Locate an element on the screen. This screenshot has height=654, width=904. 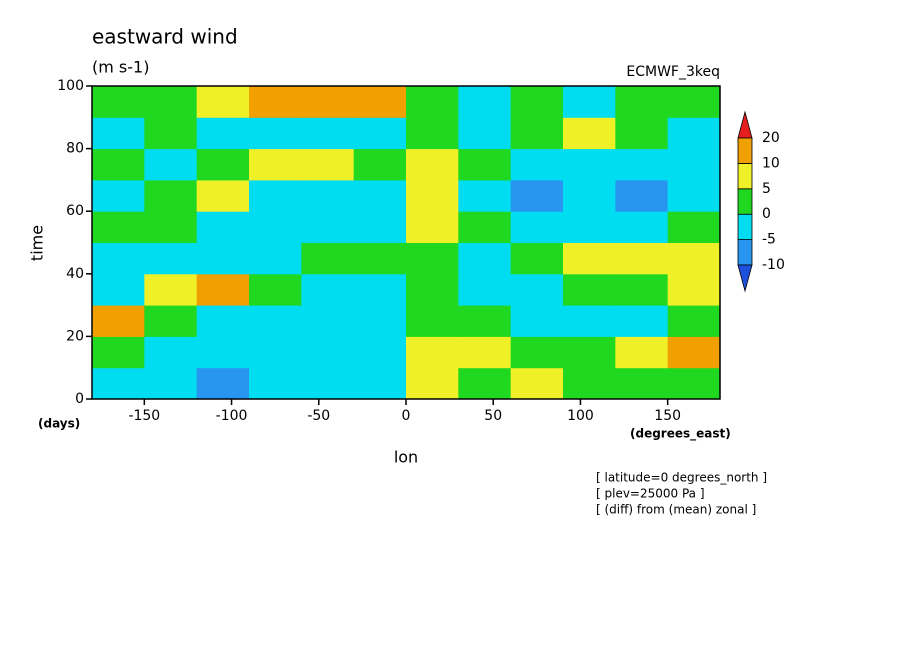
y-tick-label: 60 is located at coordinates (75, 211).